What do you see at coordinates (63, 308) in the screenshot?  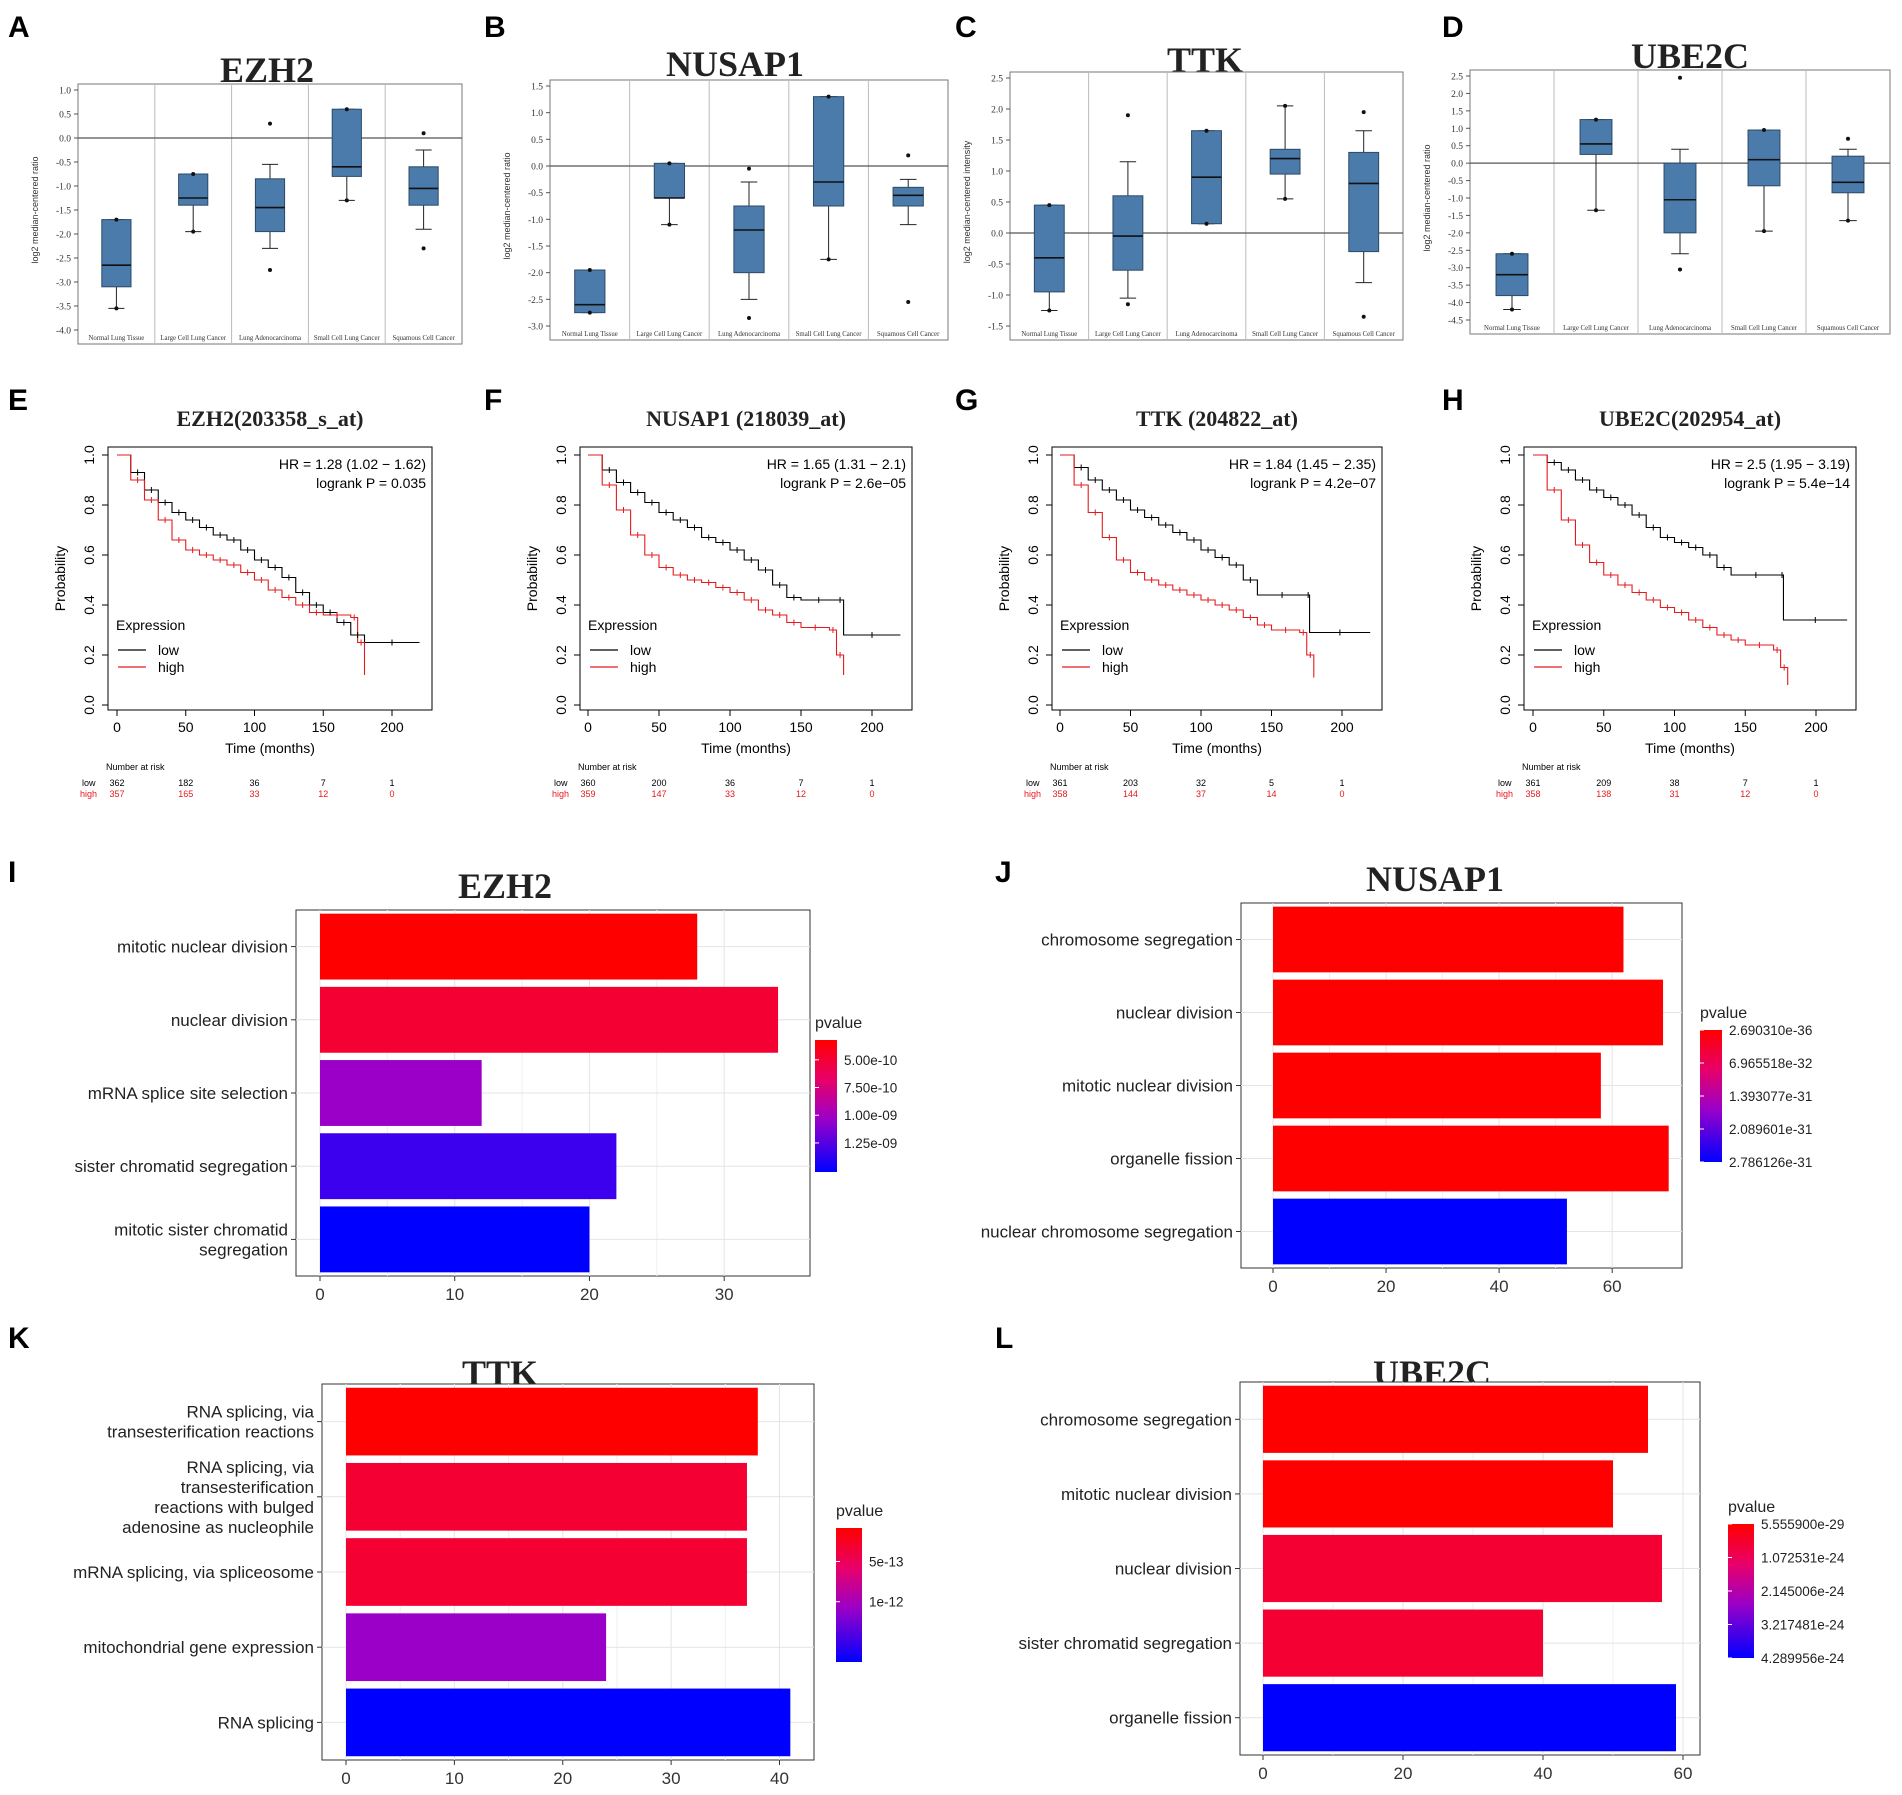 I see `y-tick-label: -3.5` at bounding box center [63, 308].